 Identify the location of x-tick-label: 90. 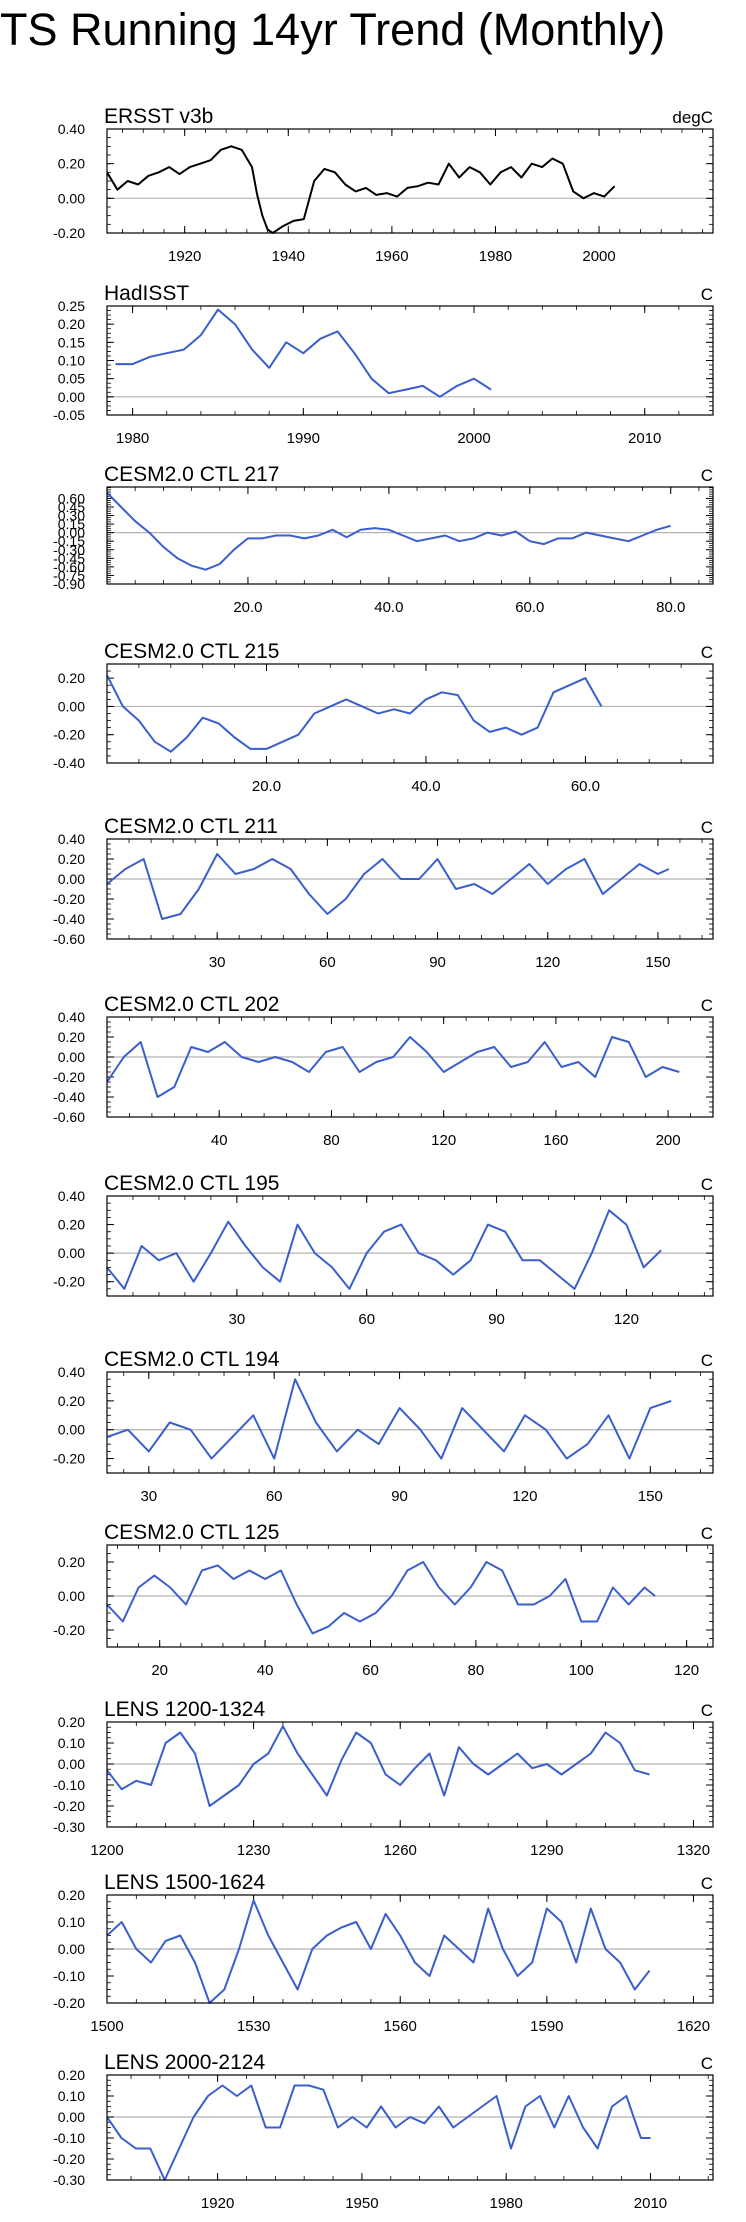
(399, 1496).